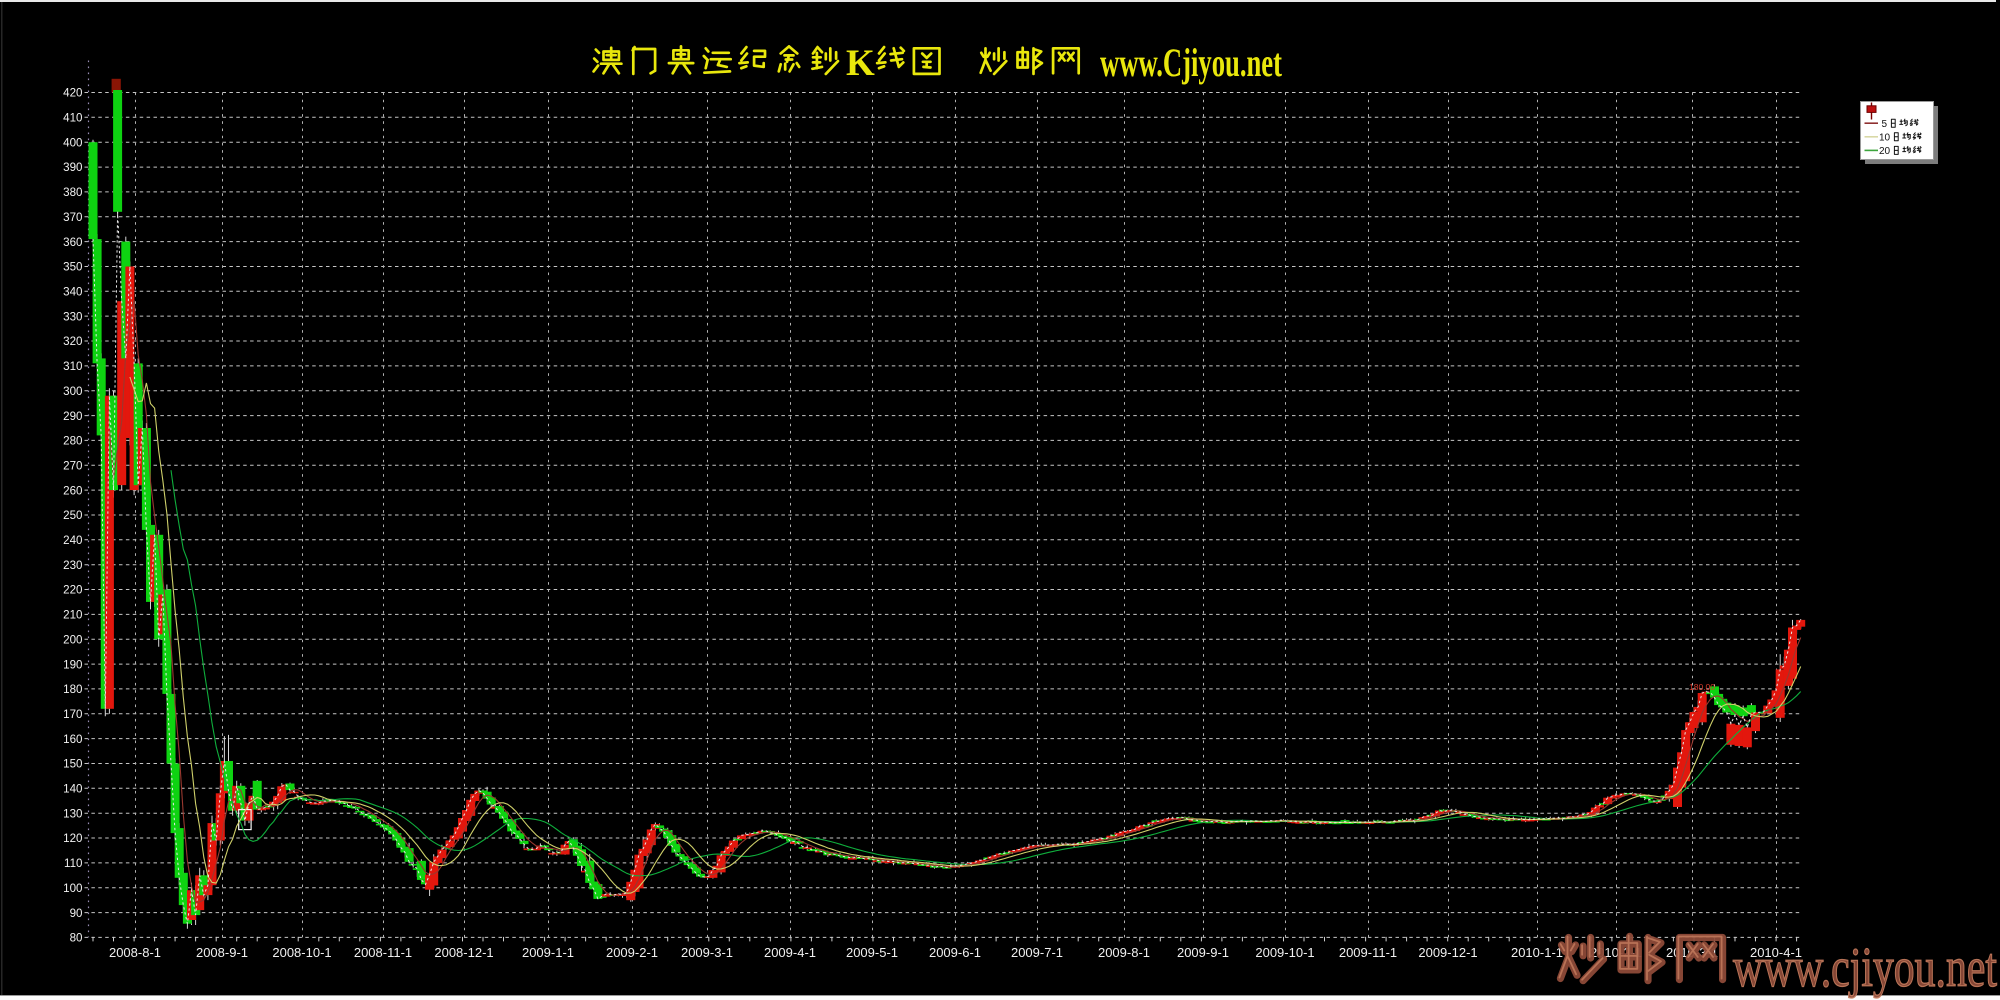 This screenshot has height=1000, width=2000. Describe the element at coordinates (1865, 968) in the screenshot. I see `svg-text: www.cjiyou.net` at that location.